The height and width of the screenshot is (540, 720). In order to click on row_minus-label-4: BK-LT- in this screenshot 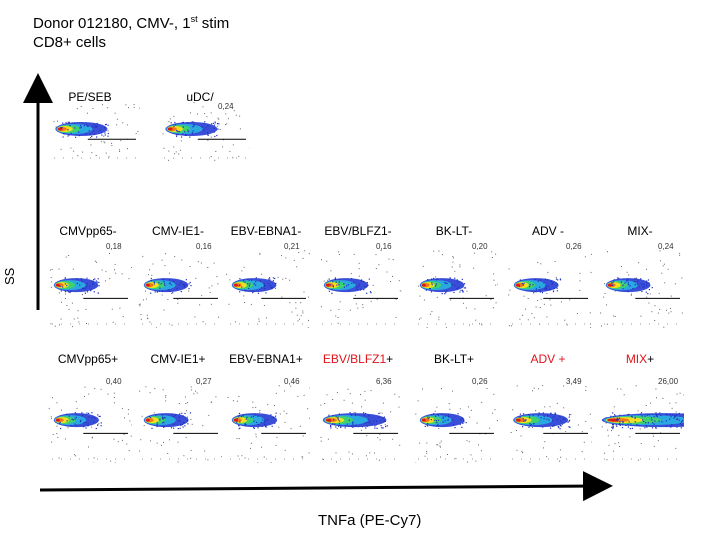, I will do `click(454, 231)`.